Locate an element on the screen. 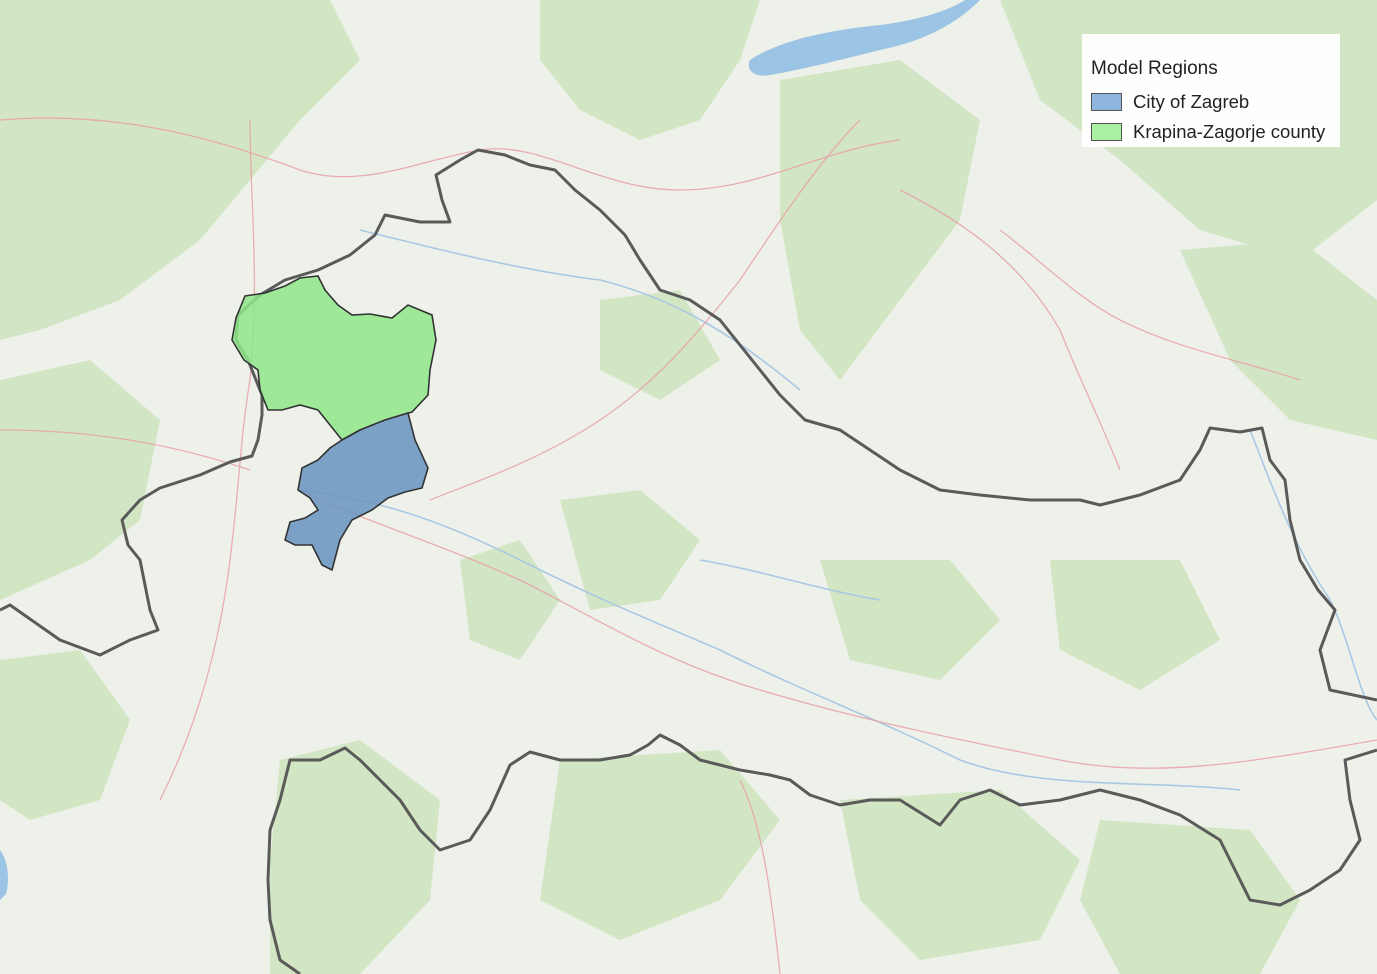 Image resolution: width=1377 pixels, height=974 pixels. lake-edge is located at coordinates (4, 875).